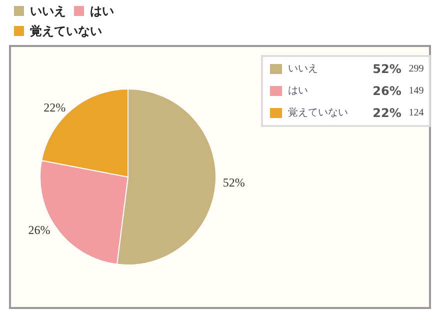 The image size is (442, 334). I want to click on data-label: 26%, so click(39, 229).